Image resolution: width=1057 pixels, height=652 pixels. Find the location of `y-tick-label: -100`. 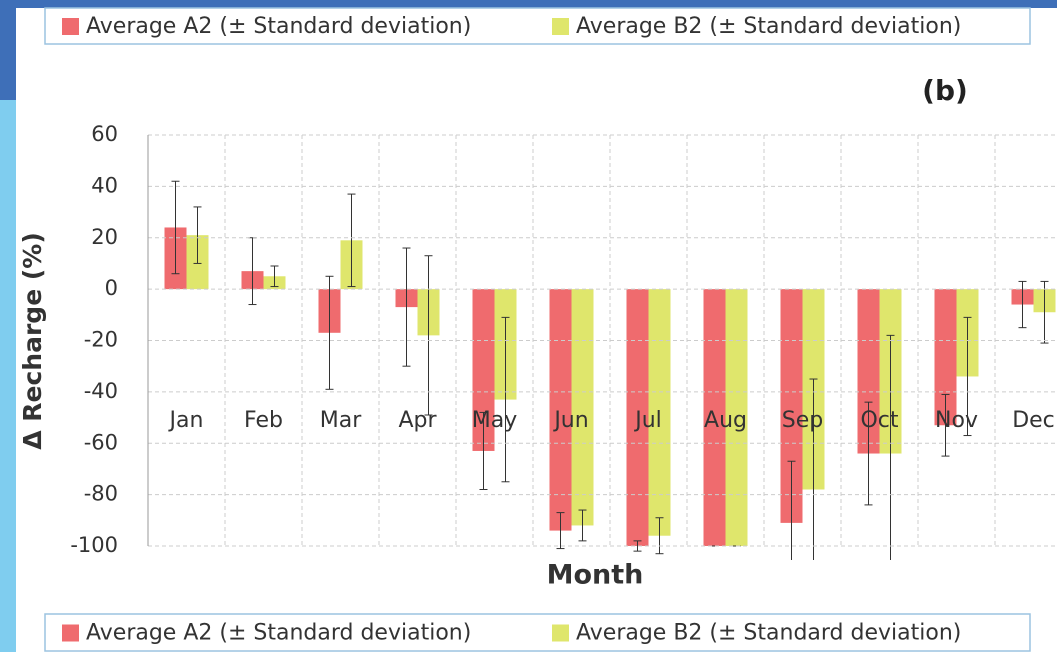

y-tick-label: -100 is located at coordinates (94, 545).